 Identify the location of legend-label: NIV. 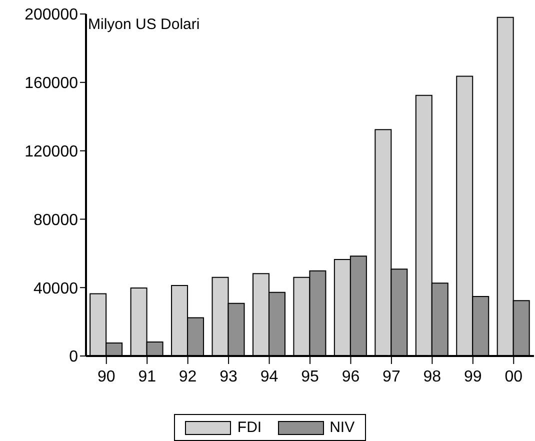
(342, 427).